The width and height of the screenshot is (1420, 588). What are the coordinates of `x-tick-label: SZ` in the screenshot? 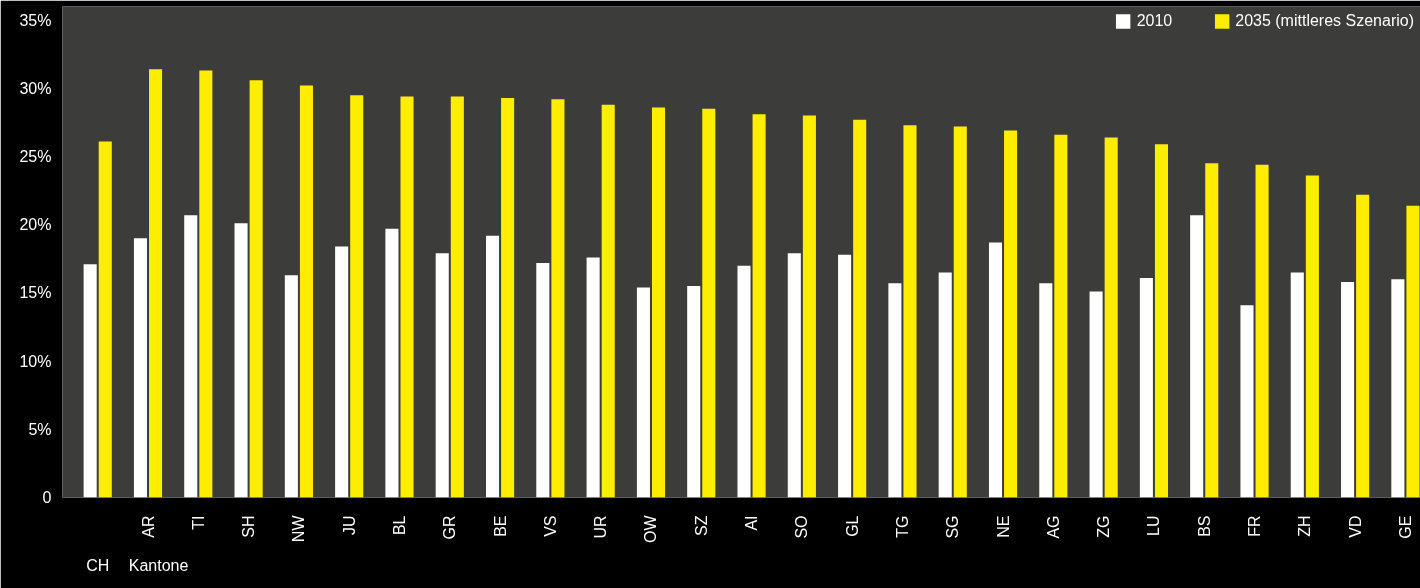 It's located at (701, 525).